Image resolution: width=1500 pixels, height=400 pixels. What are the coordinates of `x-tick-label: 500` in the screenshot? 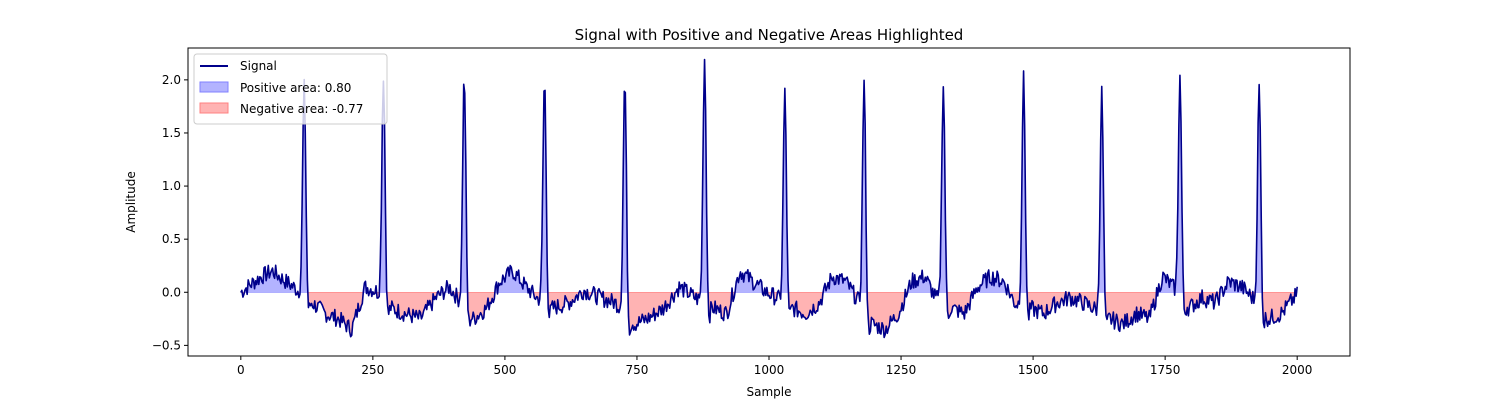 It's located at (504, 370).